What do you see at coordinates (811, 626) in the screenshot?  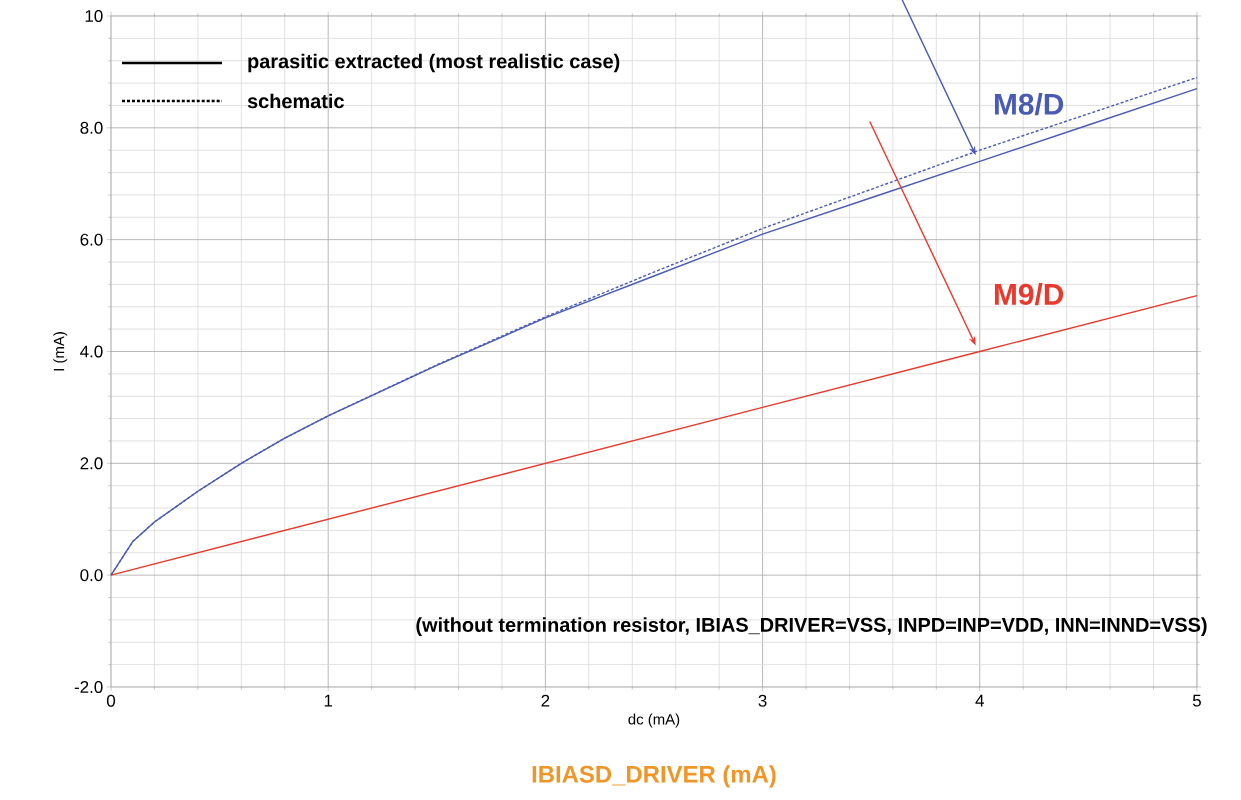 I see `annotation: (without termination resistor, IBIAS_DRIVER=VSS, INPD=INP=VDD, INN=INND=VSS)` at bounding box center [811, 626].